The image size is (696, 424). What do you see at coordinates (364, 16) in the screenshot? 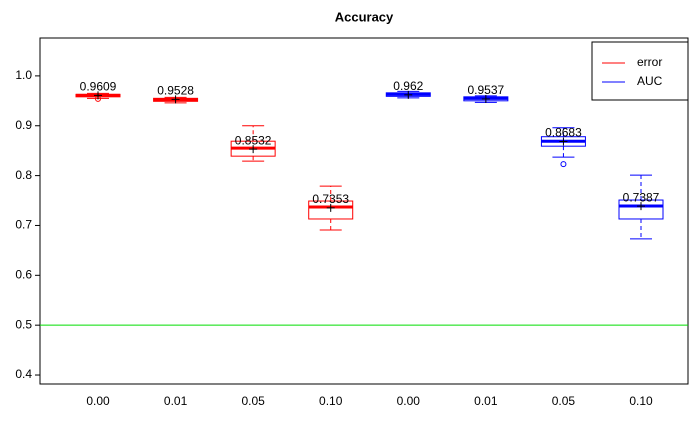
I see `chart-title: Accuracy` at bounding box center [364, 16].